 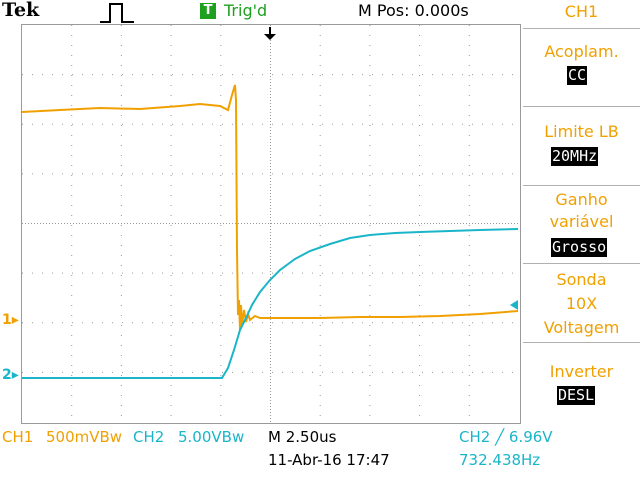 I want to click on gain-label-line2: variável, so click(x=581, y=221).